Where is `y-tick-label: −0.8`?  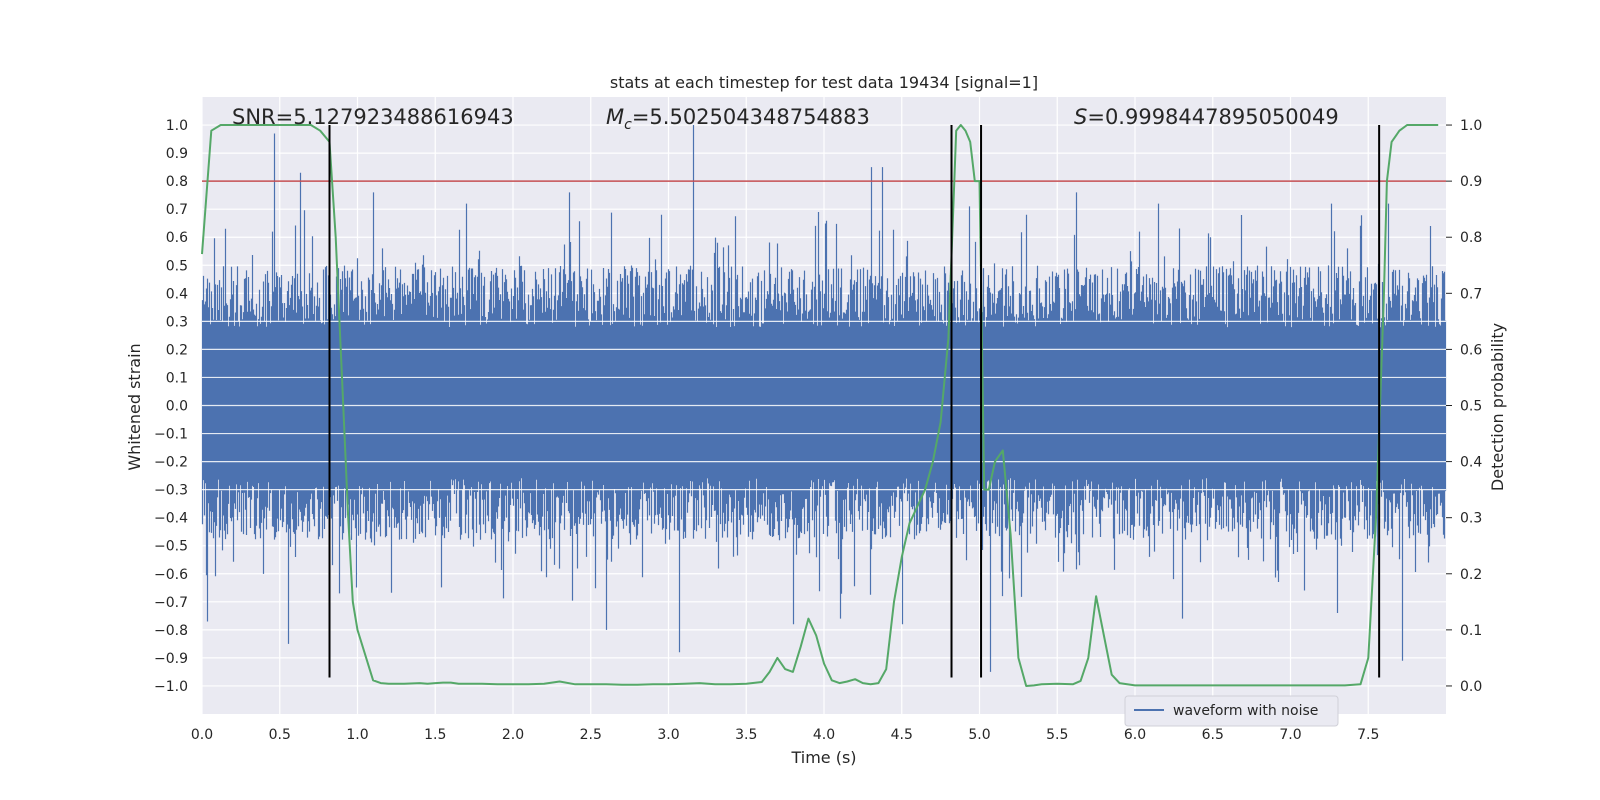
y-tick-label: −0.8 is located at coordinates (171, 631).